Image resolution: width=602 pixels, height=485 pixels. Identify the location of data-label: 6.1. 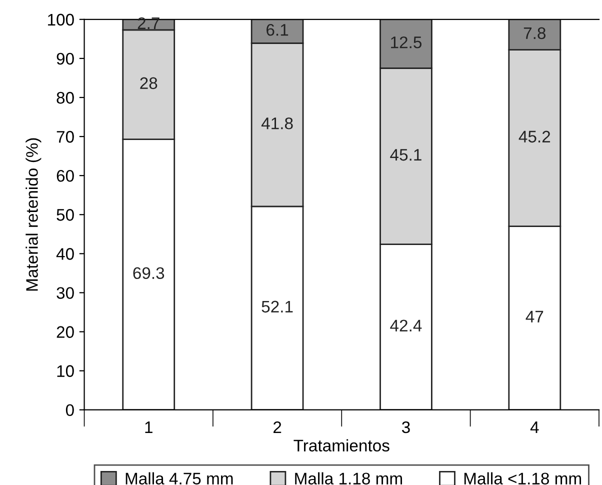
(277, 30).